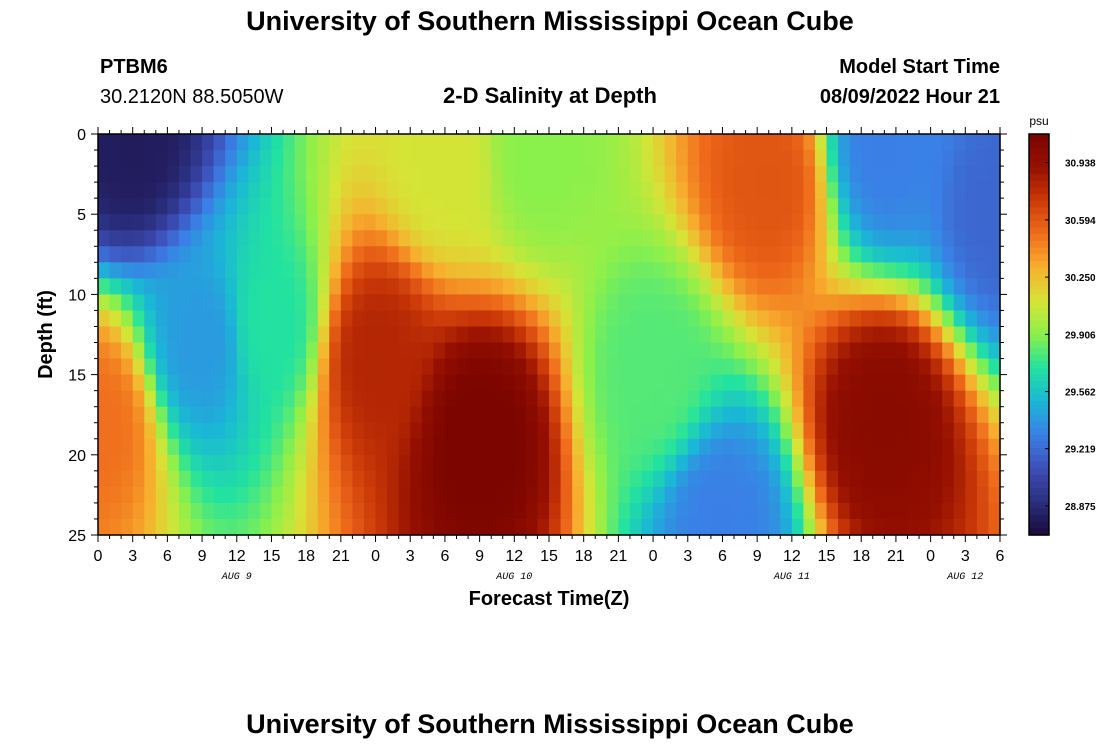 Image resolution: width=1100 pixels, height=750 pixels. Describe the element at coordinates (513, 577) in the screenshot. I see `x-date-label: AUG 10` at that location.